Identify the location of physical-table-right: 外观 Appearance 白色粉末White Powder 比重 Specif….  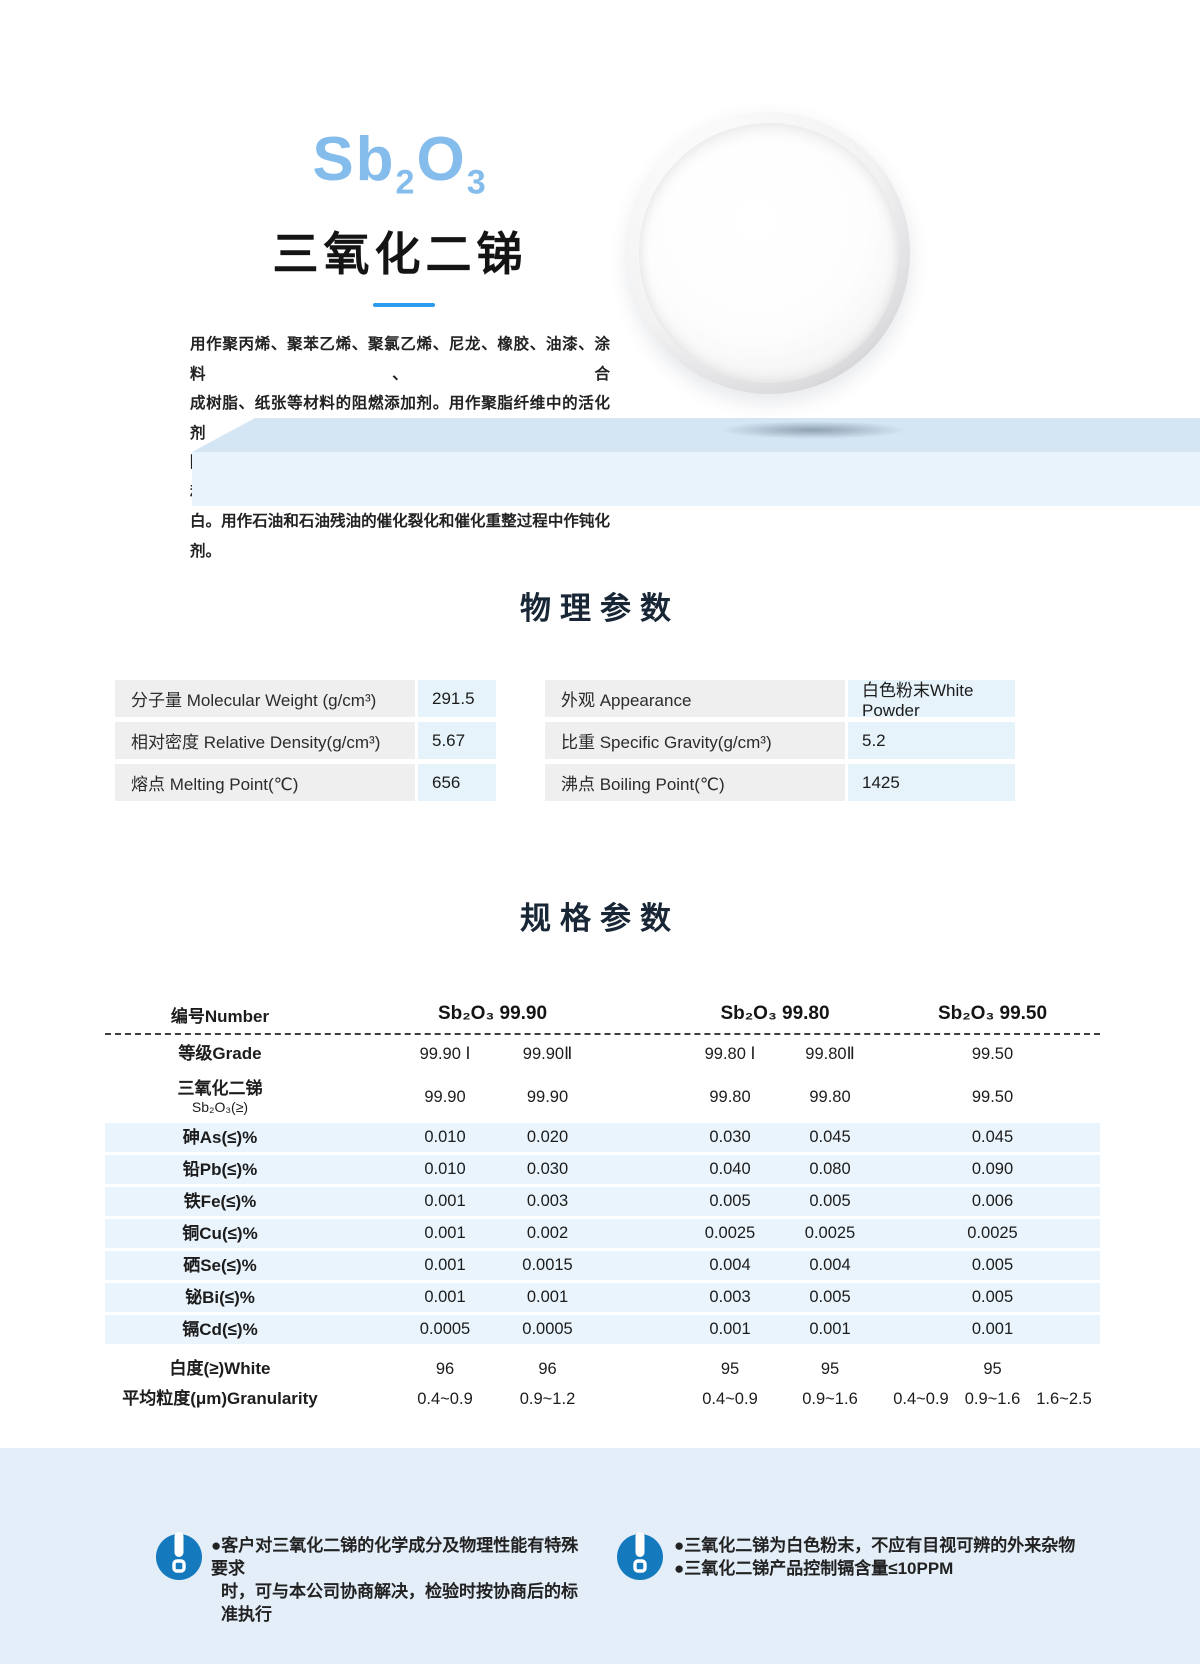
(780, 743).